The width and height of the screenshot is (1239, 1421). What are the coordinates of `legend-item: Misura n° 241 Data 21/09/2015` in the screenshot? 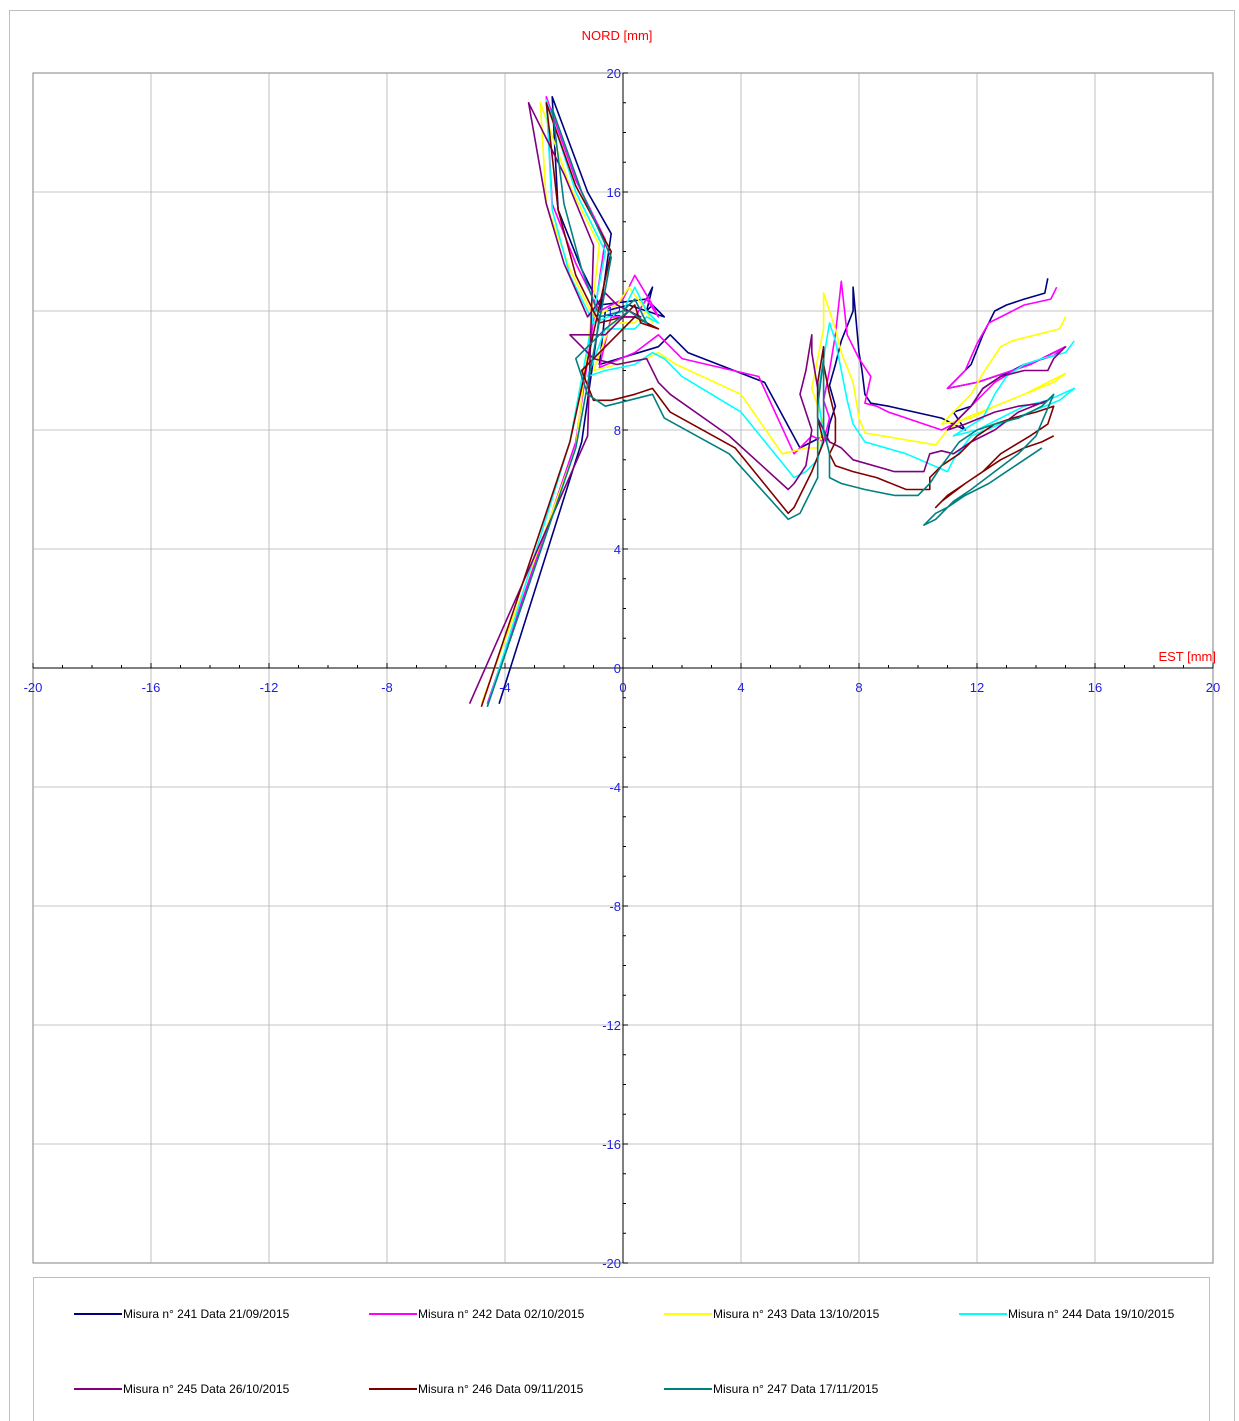 It's located at (181, 1314).